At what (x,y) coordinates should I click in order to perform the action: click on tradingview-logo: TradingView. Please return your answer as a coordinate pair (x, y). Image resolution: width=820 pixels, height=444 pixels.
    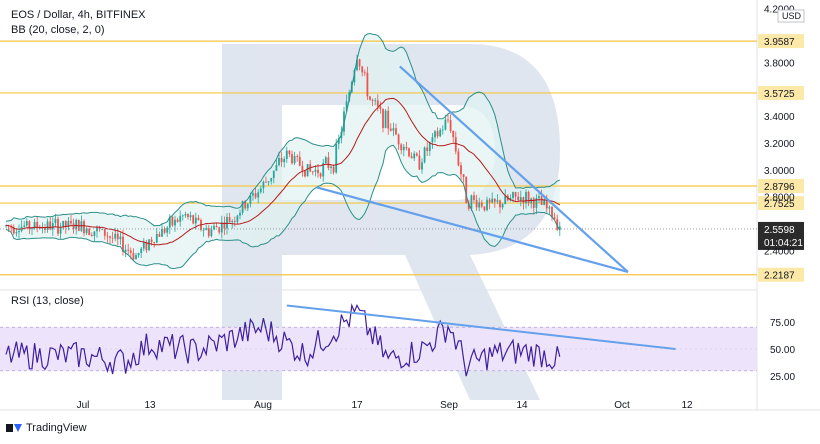
    Looking at the image, I should click on (46, 428).